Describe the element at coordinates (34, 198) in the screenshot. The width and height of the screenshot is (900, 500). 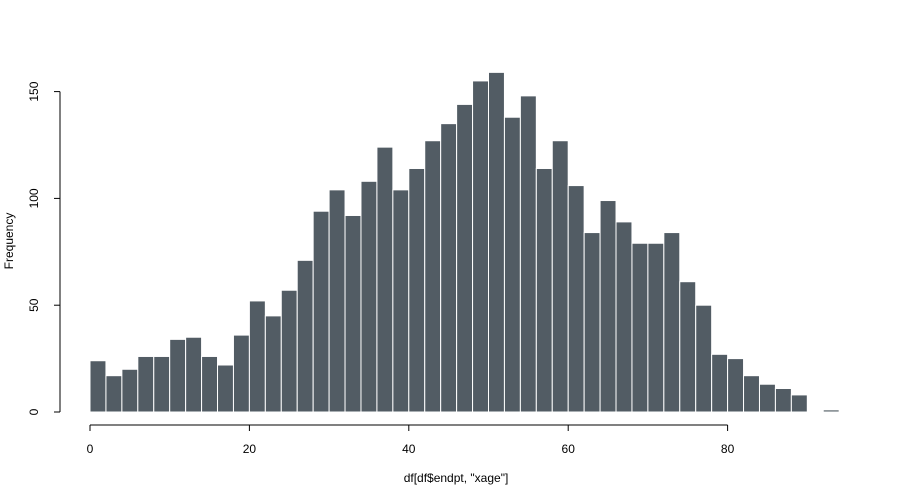
I see `y-tick-label: 100` at that location.